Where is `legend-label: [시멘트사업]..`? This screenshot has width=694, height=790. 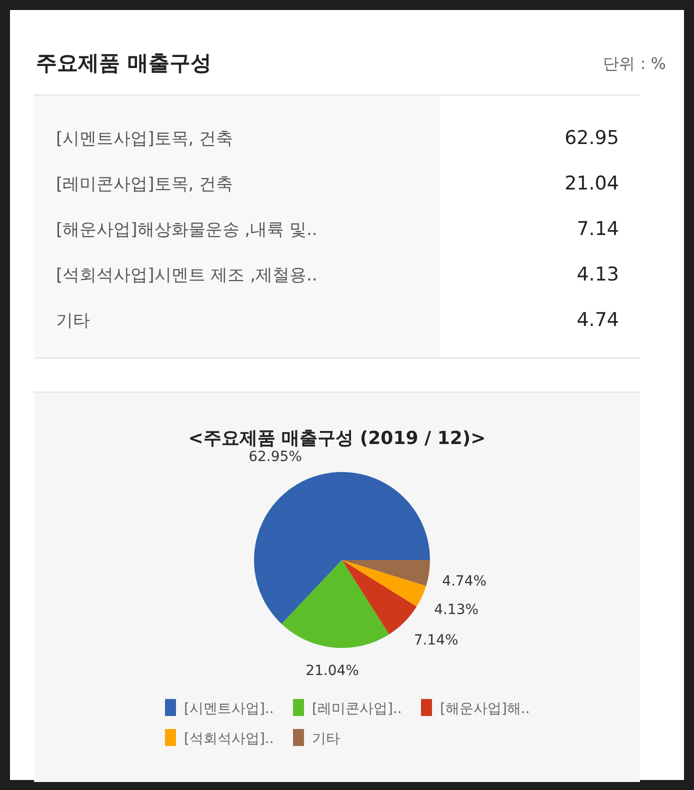
legend-label: [시멘트사업].. is located at coordinates (229, 709).